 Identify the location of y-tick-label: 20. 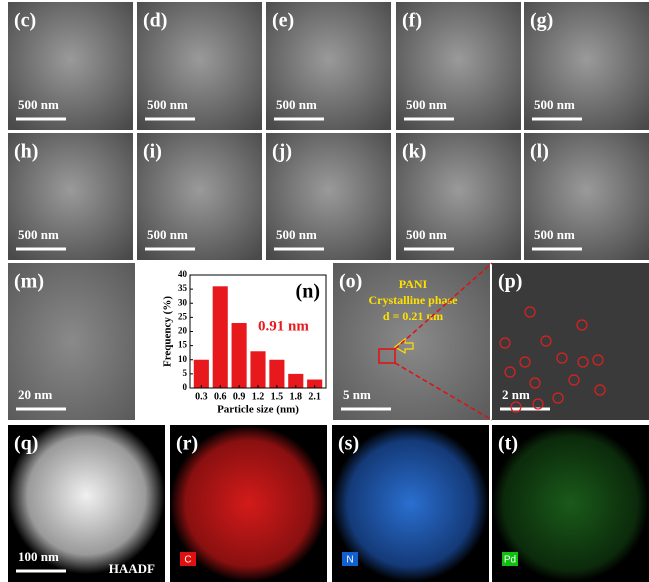
(183, 331).